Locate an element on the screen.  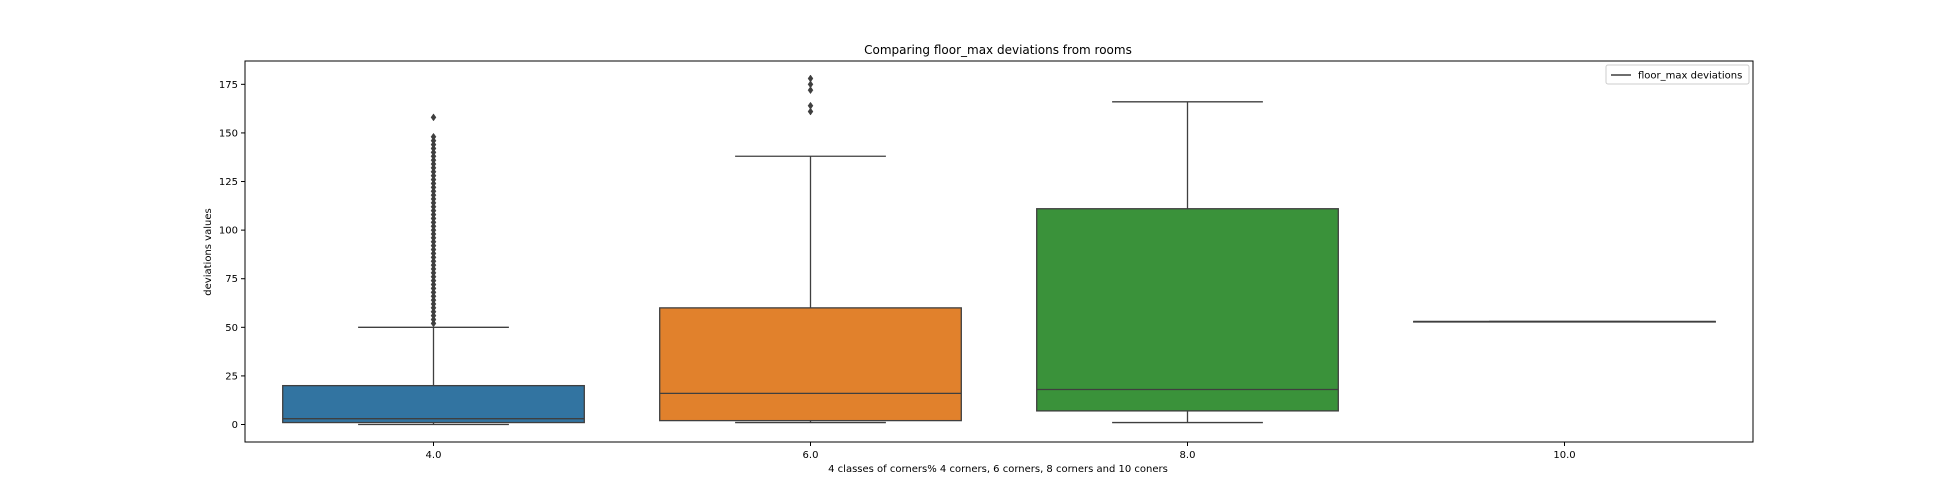
x-tick-label: 4.0 is located at coordinates (434, 455).